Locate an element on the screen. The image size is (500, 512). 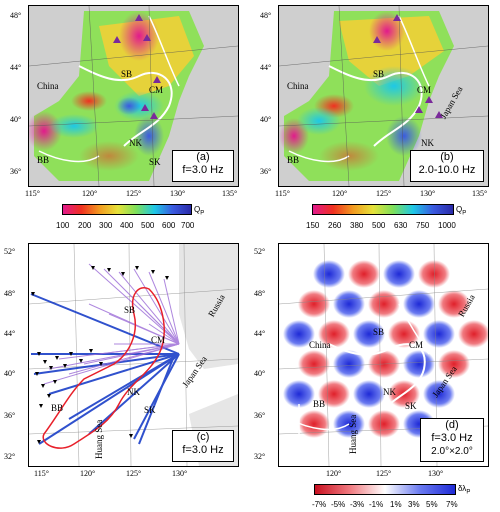
panel-c-lat-48: 48° is located at coordinates (10, 293).